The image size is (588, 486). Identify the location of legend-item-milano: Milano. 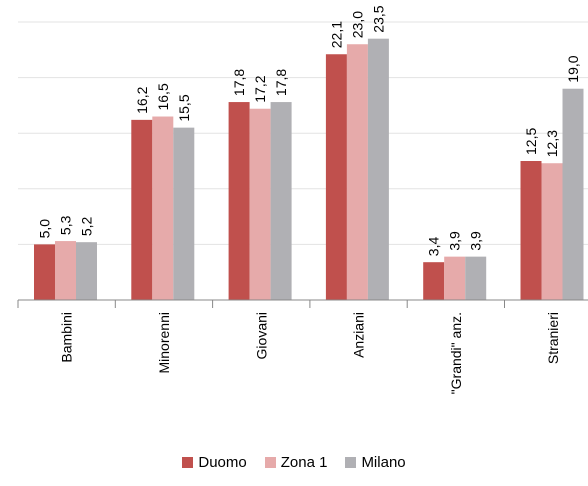
(375, 462).